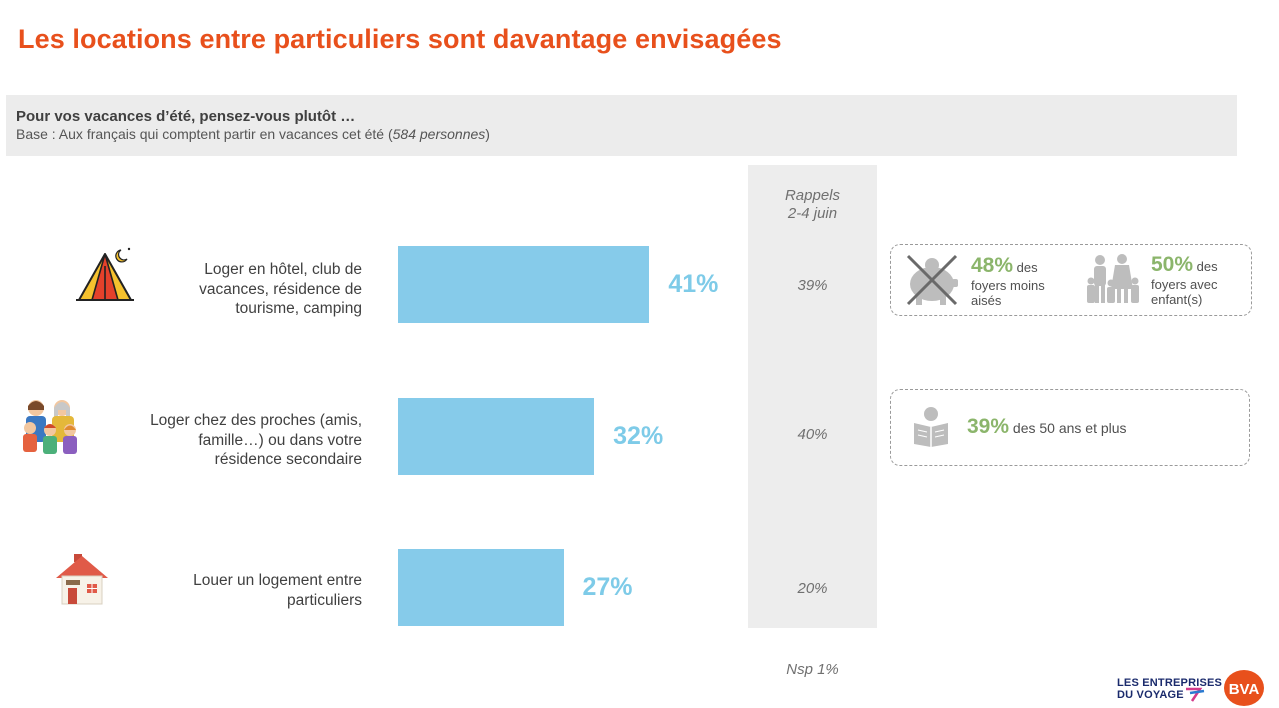 The height and width of the screenshot is (708, 1279). I want to click on callout-item-avec-enfants: 50% des foyers avec enfant(s), so click(1184, 280).